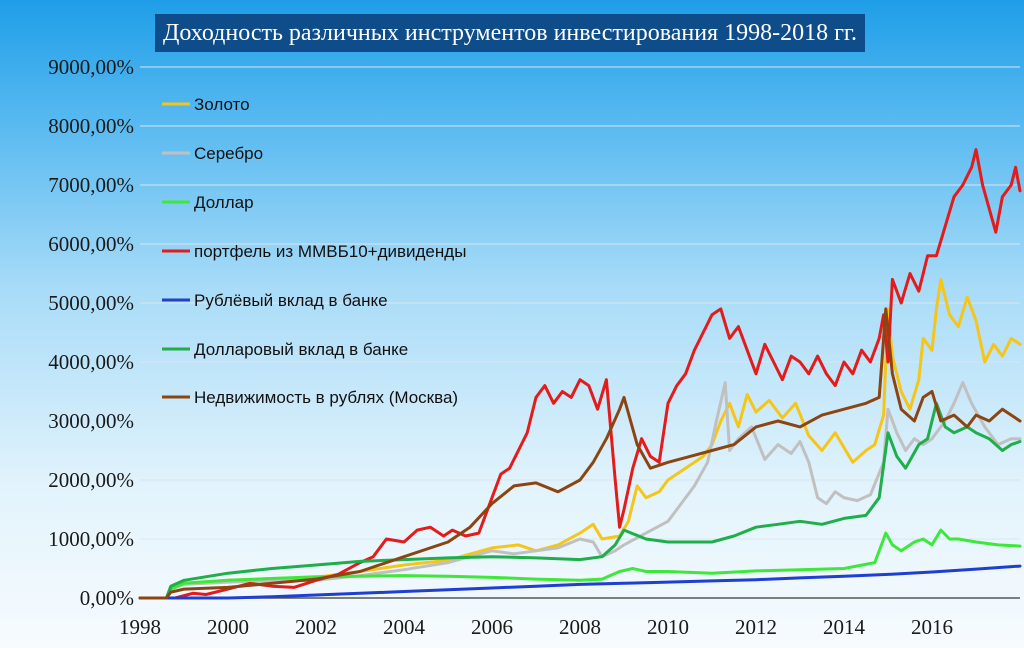  What do you see at coordinates (228, 153) in the screenshot?
I see `legend-label: Серебро` at bounding box center [228, 153].